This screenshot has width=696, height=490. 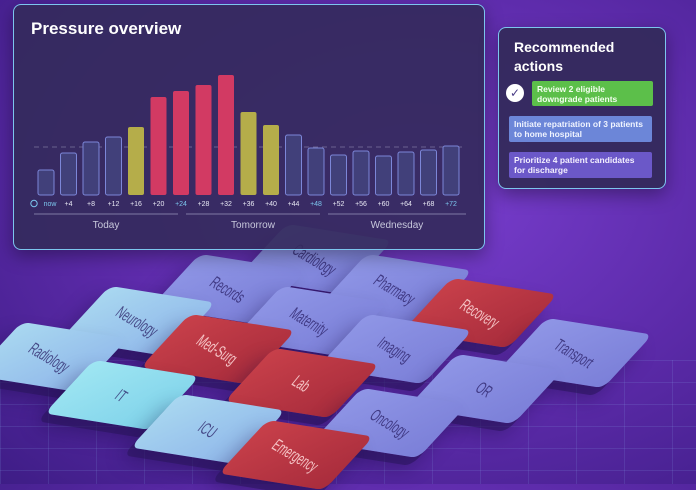 I want to click on bar-+24, so click(x=181, y=143).